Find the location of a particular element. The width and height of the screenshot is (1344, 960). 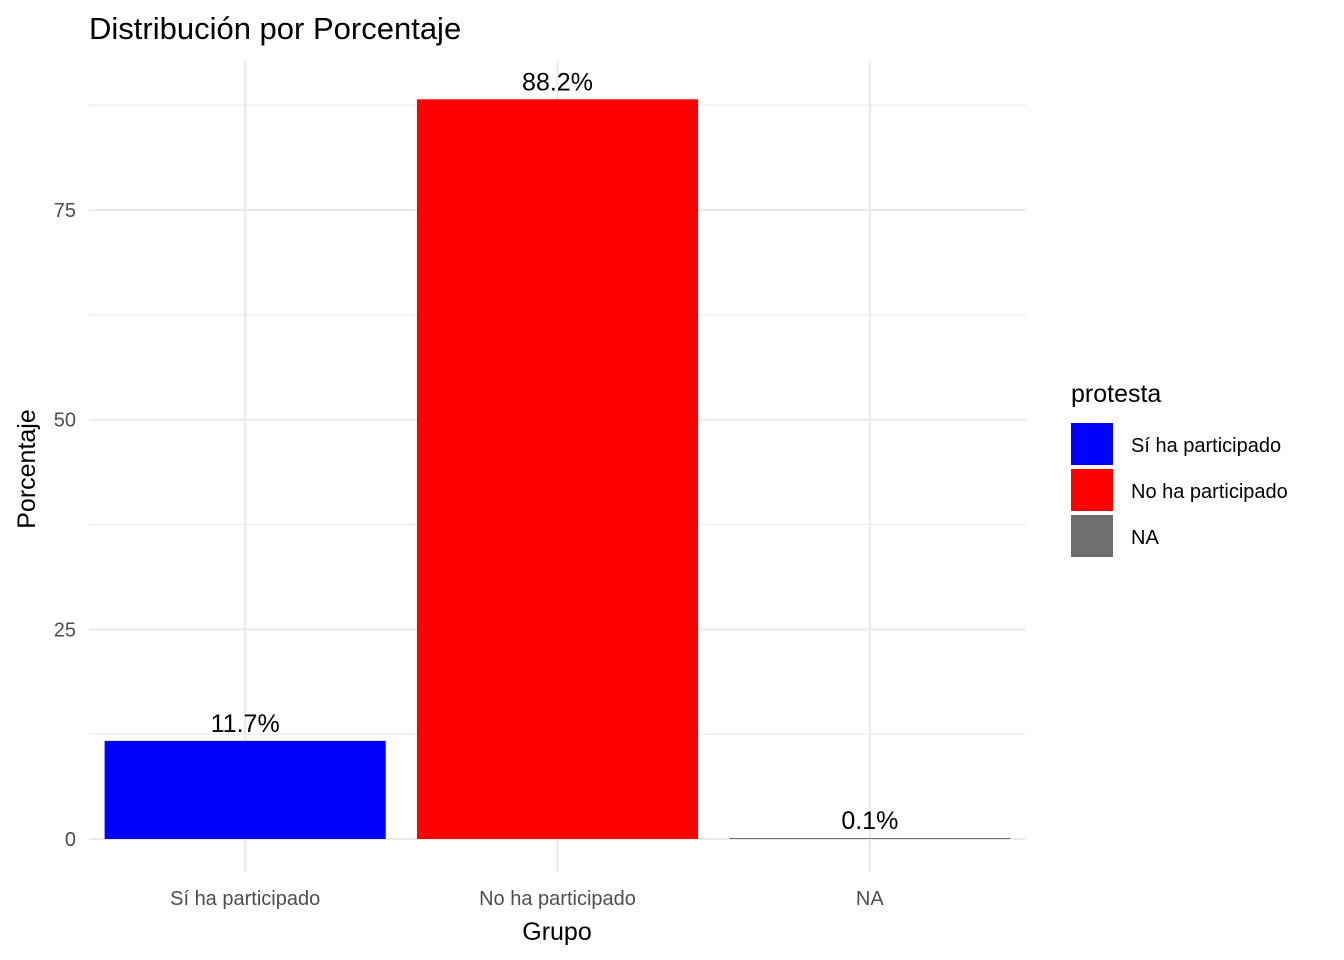

y-tick-label: 25 is located at coordinates (65, 630).